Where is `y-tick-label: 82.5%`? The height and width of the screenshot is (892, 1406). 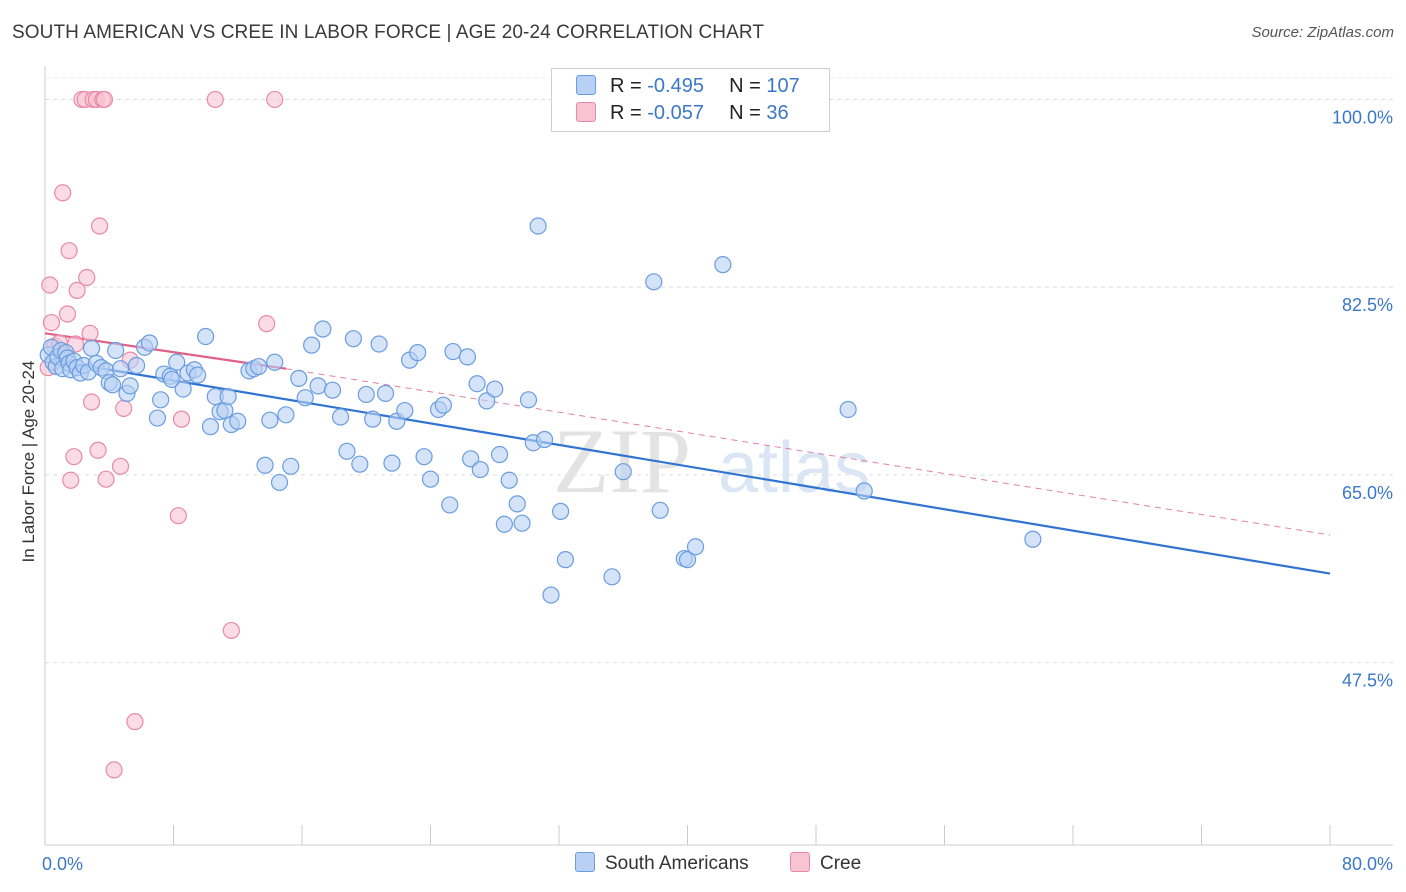
y-tick-label: 82.5% is located at coordinates (1367, 305).